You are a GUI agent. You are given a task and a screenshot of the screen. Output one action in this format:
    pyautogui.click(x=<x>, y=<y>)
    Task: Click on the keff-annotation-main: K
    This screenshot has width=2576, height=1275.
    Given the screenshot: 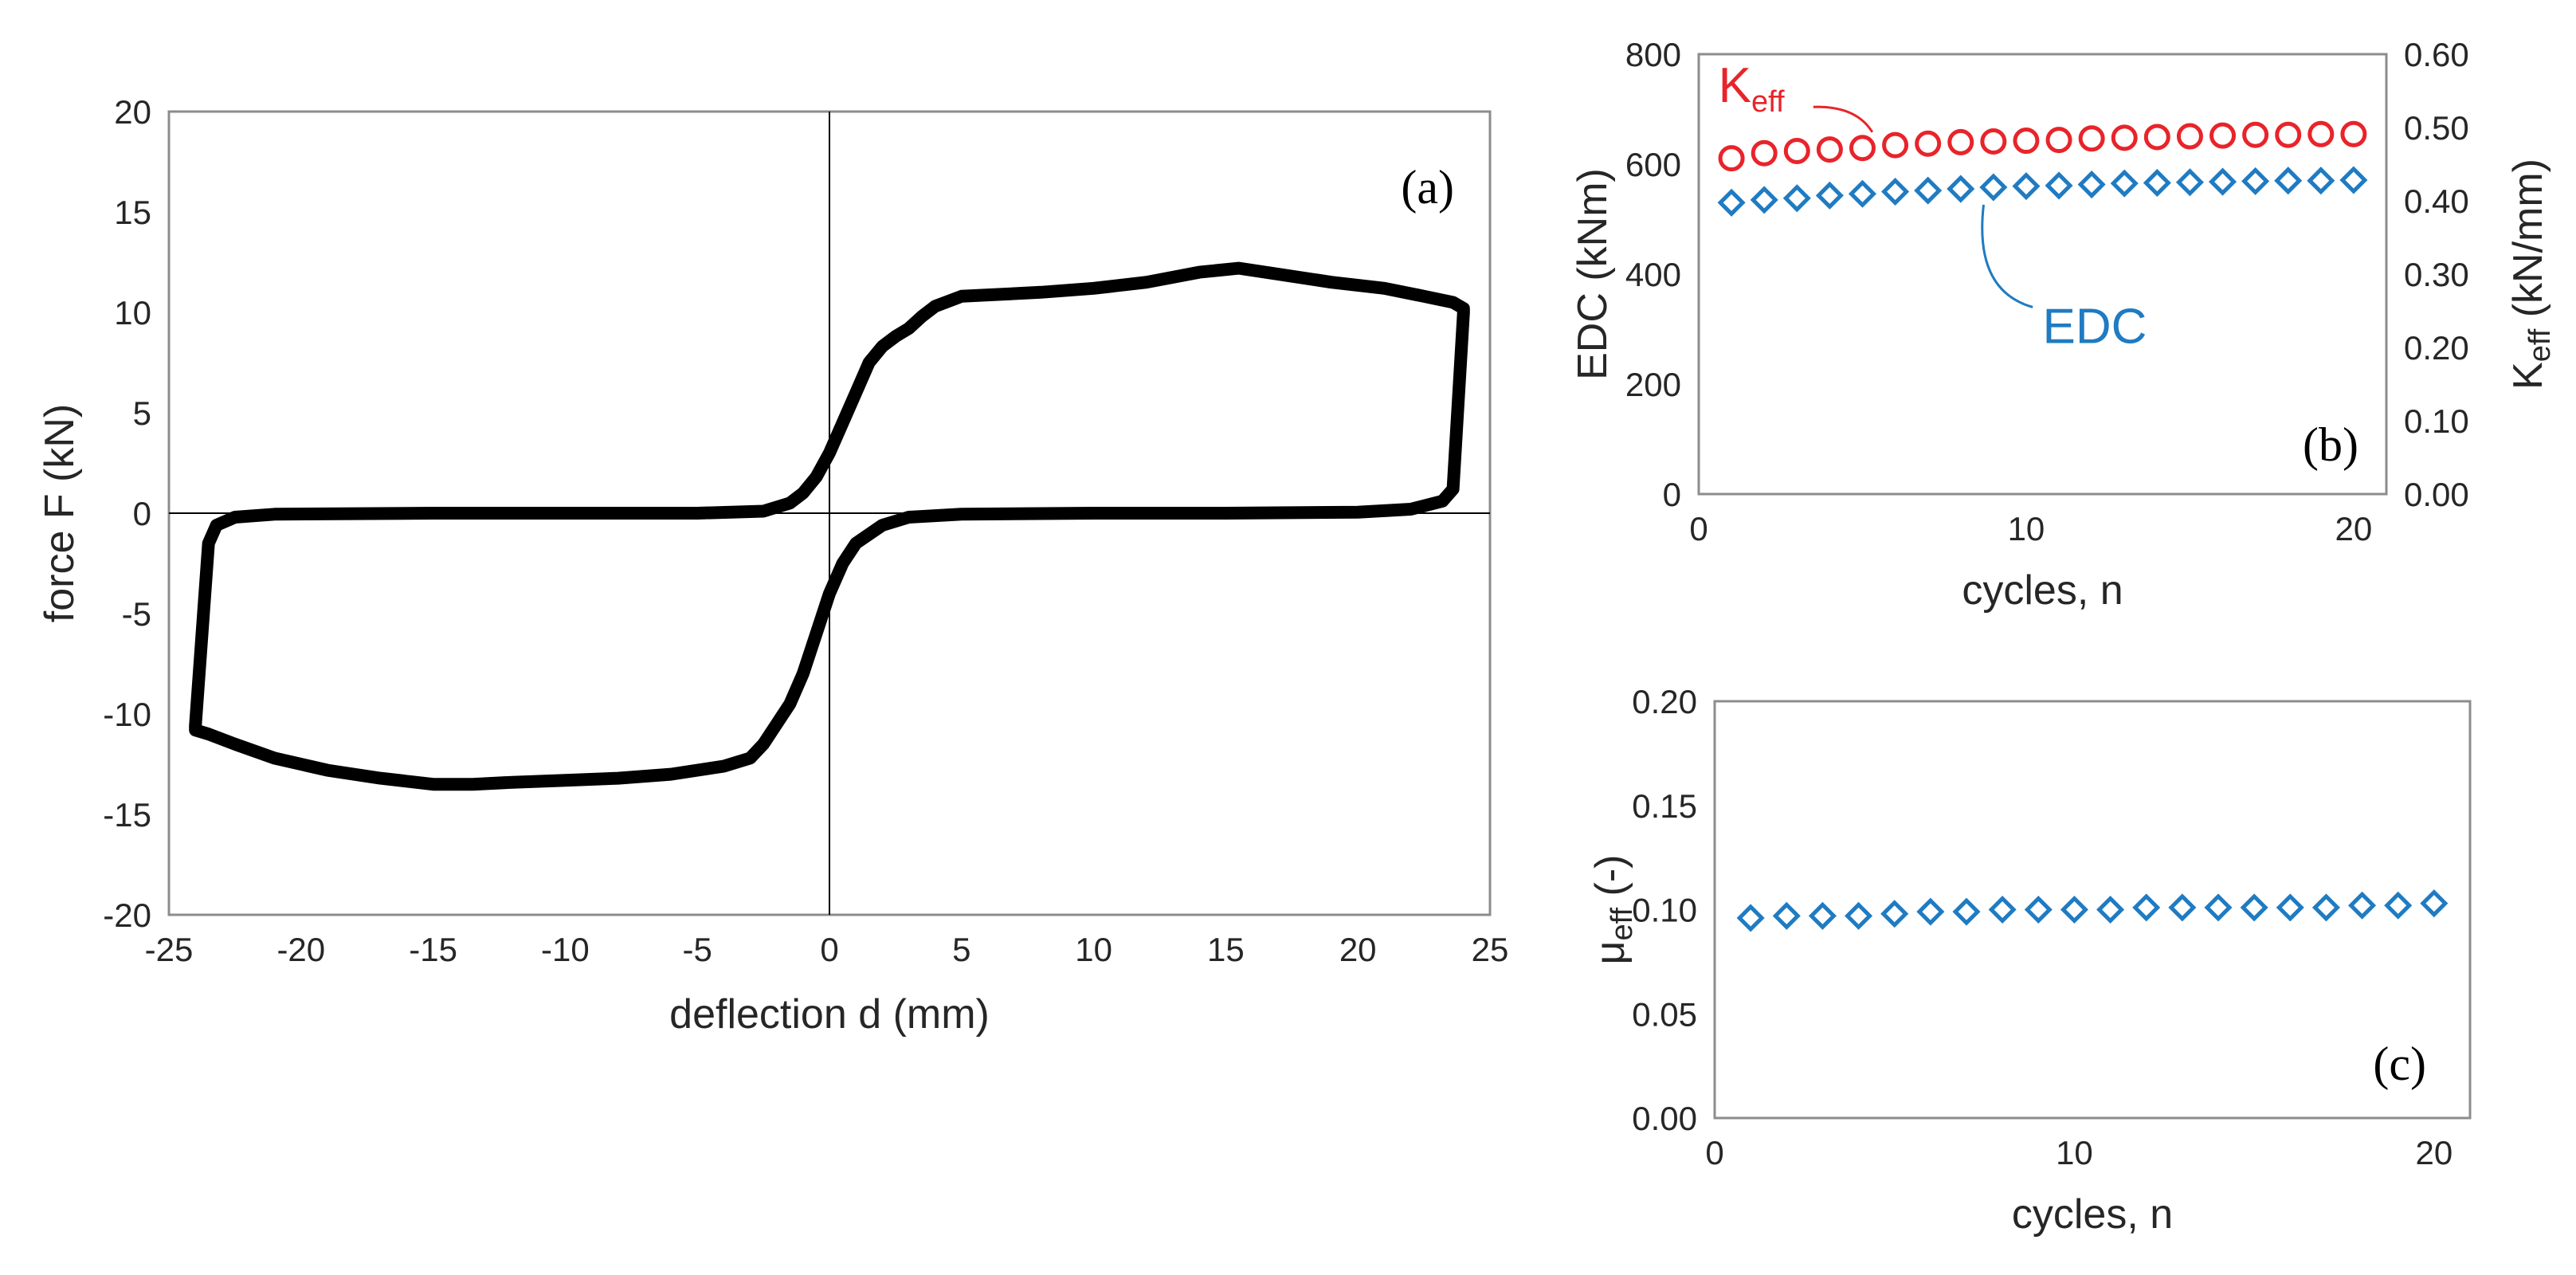 What is the action you would take?
    pyautogui.click(x=1735, y=85)
    